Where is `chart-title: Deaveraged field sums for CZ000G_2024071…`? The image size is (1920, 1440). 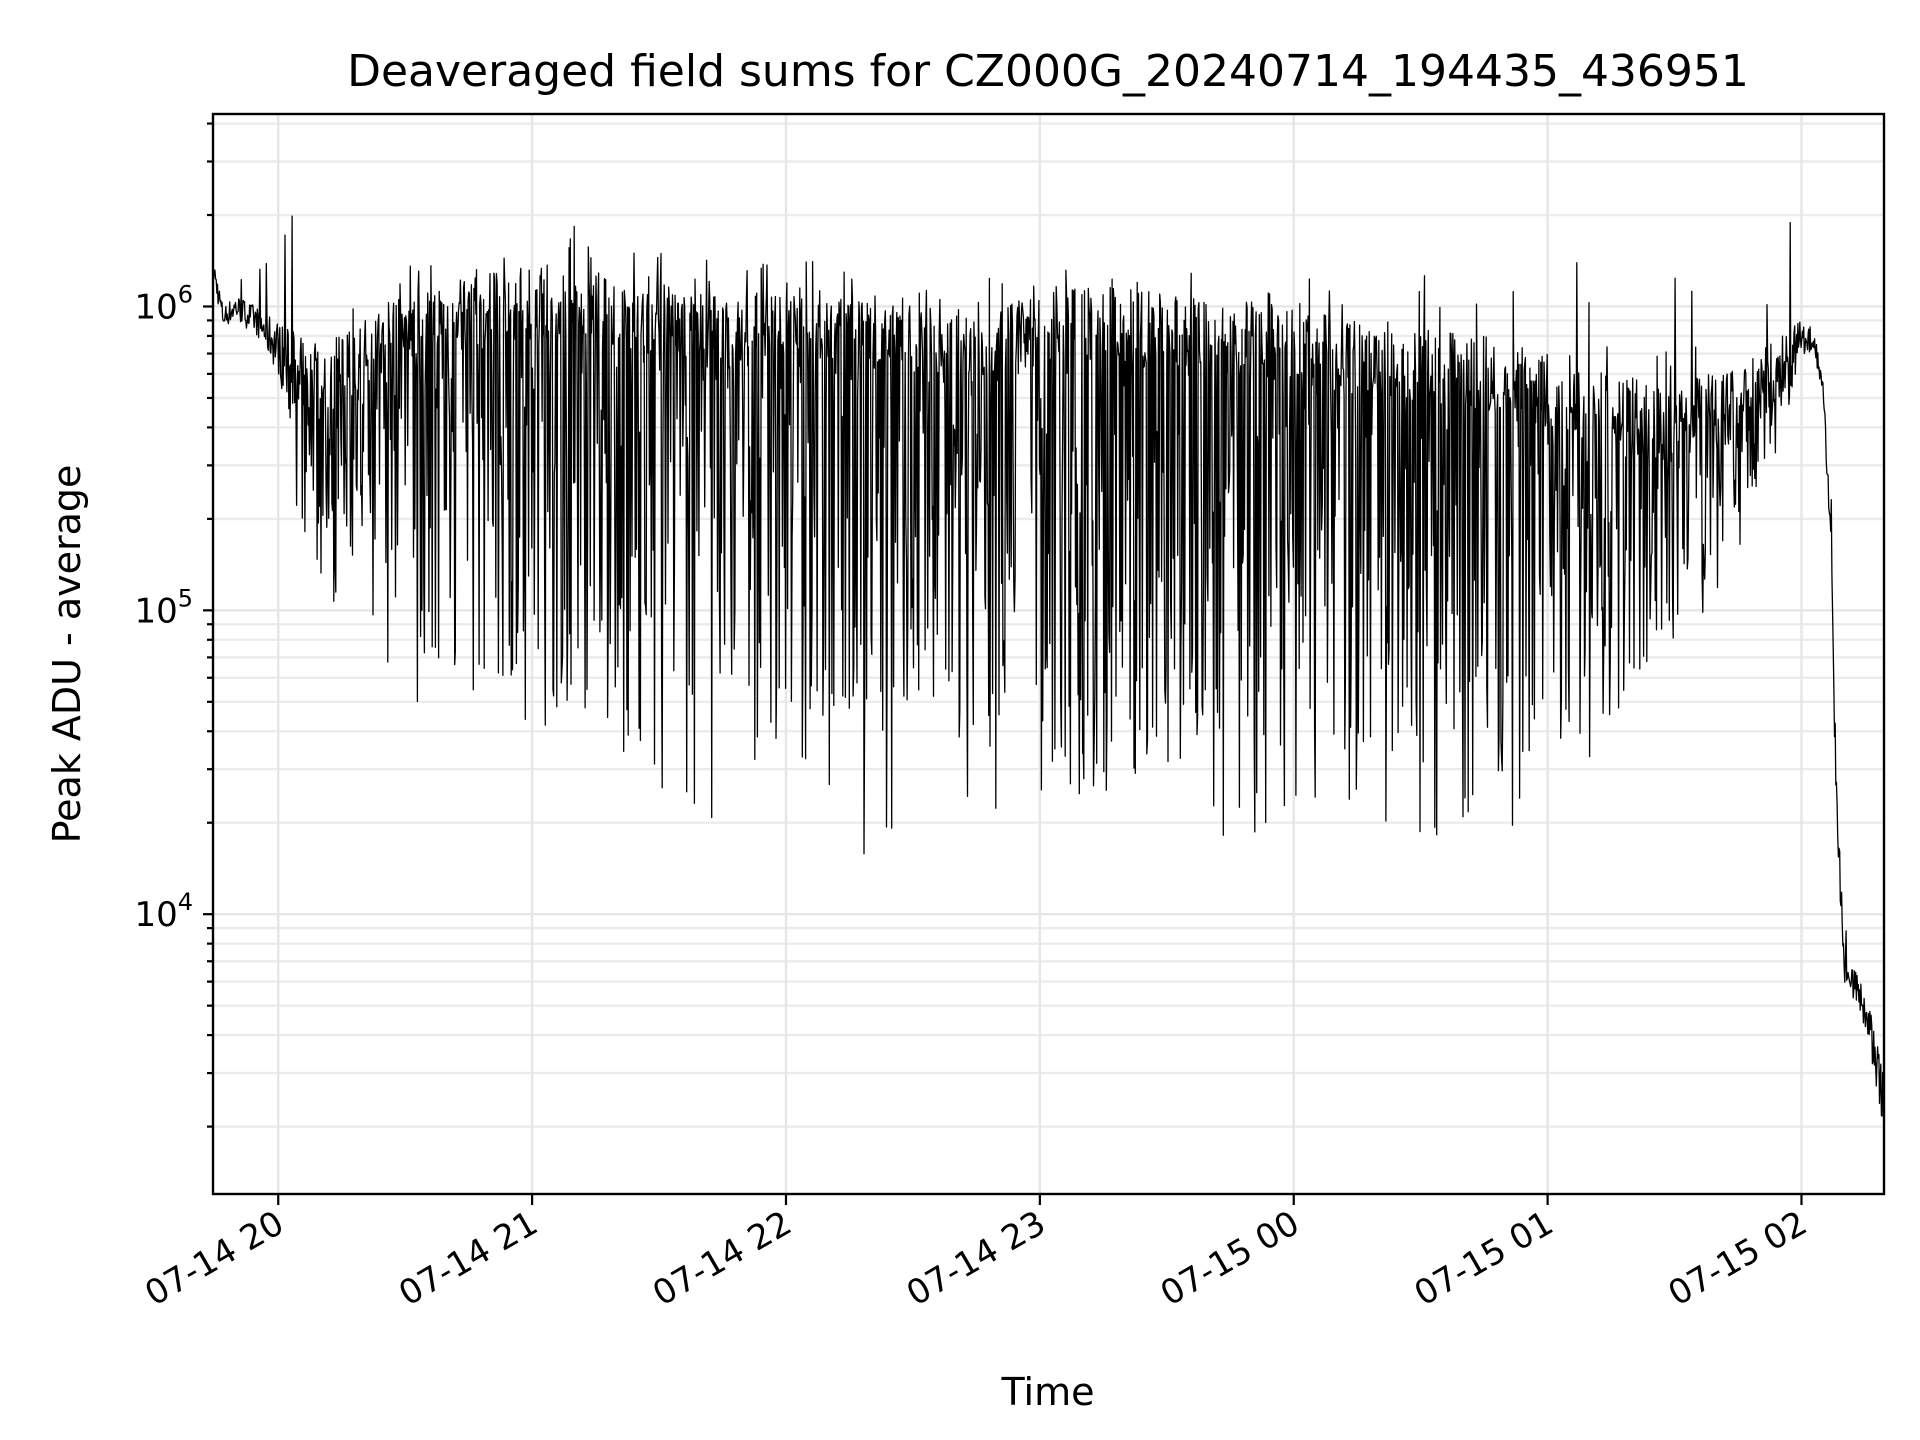
chart-title: Deaveraged field sums for CZ000G_2024071… is located at coordinates (1048, 71).